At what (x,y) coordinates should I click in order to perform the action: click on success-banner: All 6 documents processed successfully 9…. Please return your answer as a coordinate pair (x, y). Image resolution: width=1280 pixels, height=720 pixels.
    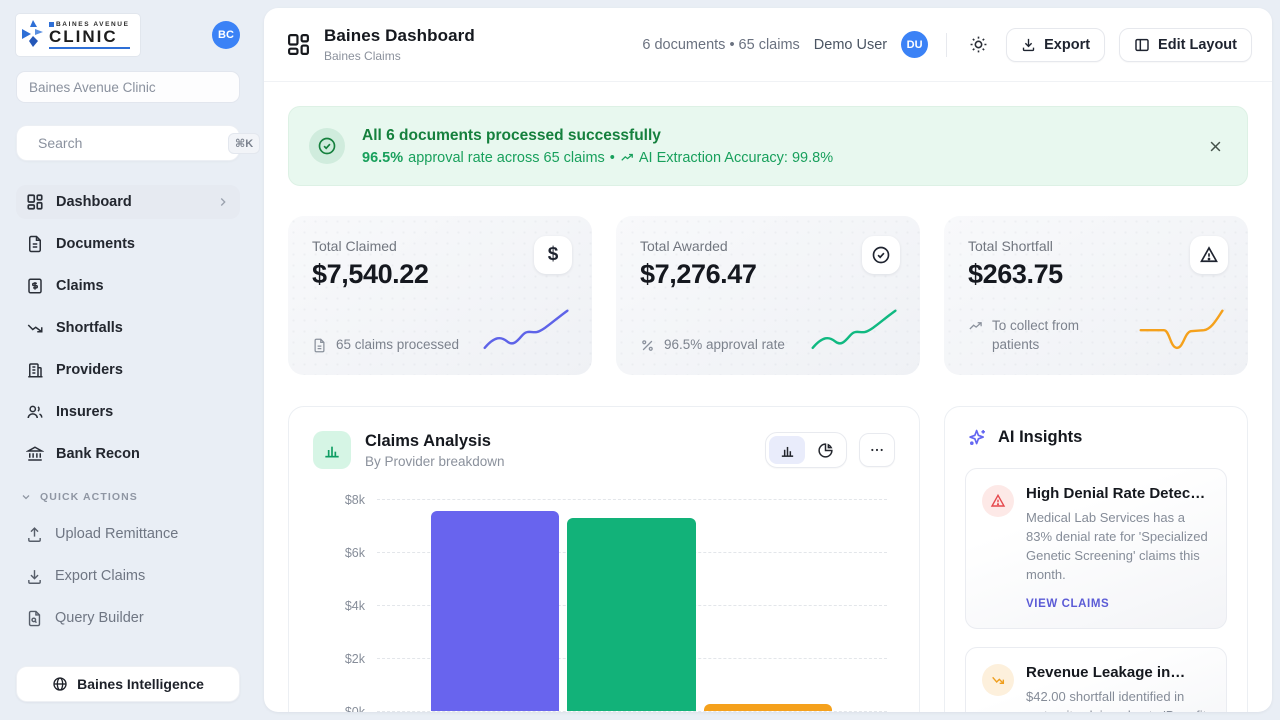
    Looking at the image, I should click on (768, 146).